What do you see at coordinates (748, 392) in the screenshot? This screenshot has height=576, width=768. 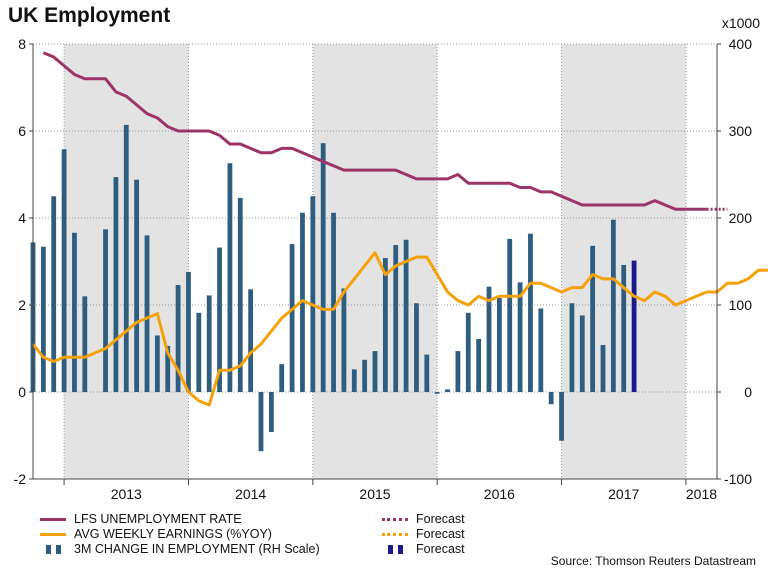 I see `right-tick-label: 0` at bounding box center [748, 392].